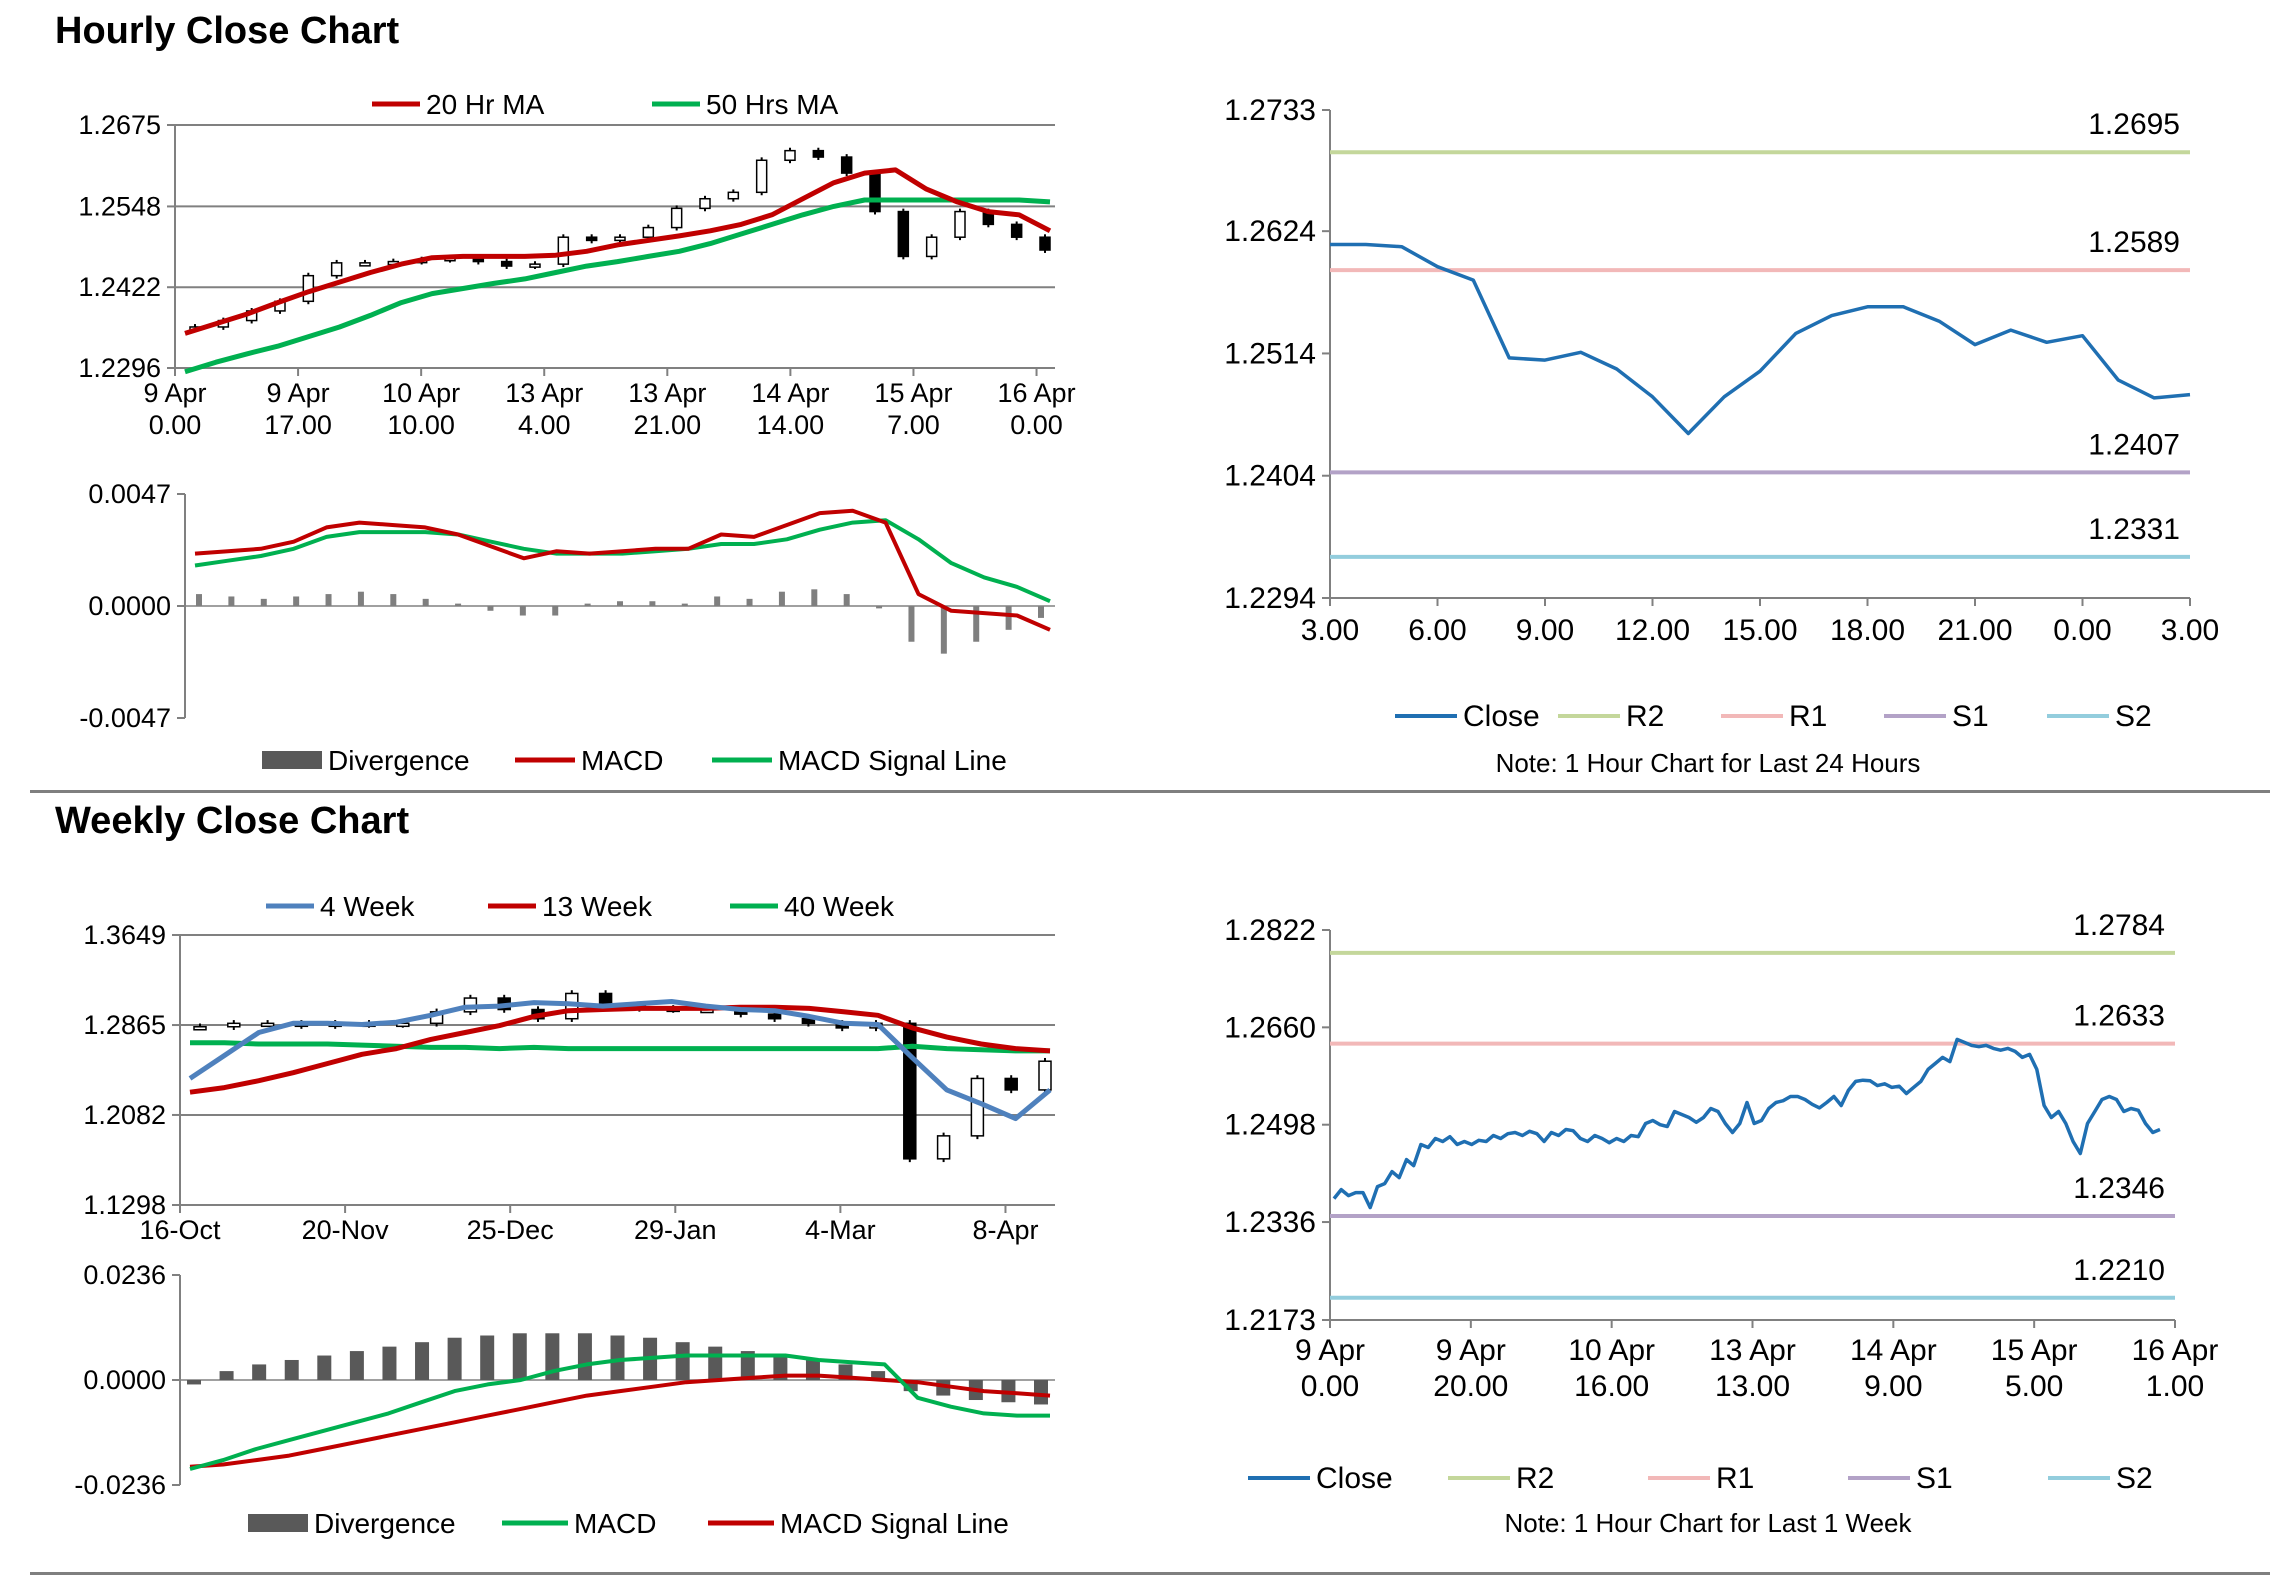 This screenshot has height=1577, width=2291. Describe the element at coordinates (791, 425) in the screenshot. I see `hourly_price-x-tick-label: 14.00` at that location.